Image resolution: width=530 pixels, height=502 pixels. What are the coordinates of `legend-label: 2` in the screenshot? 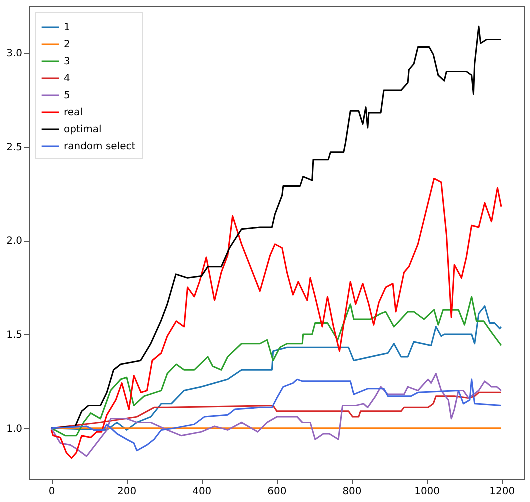 It's located at (67, 45).